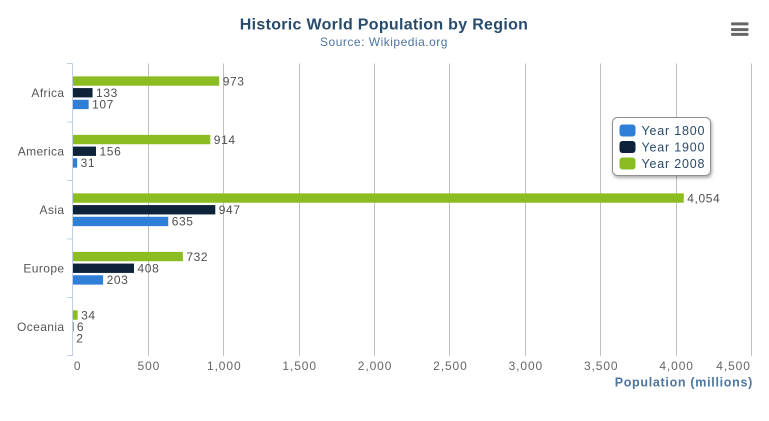 Image resolution: width=769 pixels, height=421 pixels. I want to click on svg-text: 408, so click(149, 268).